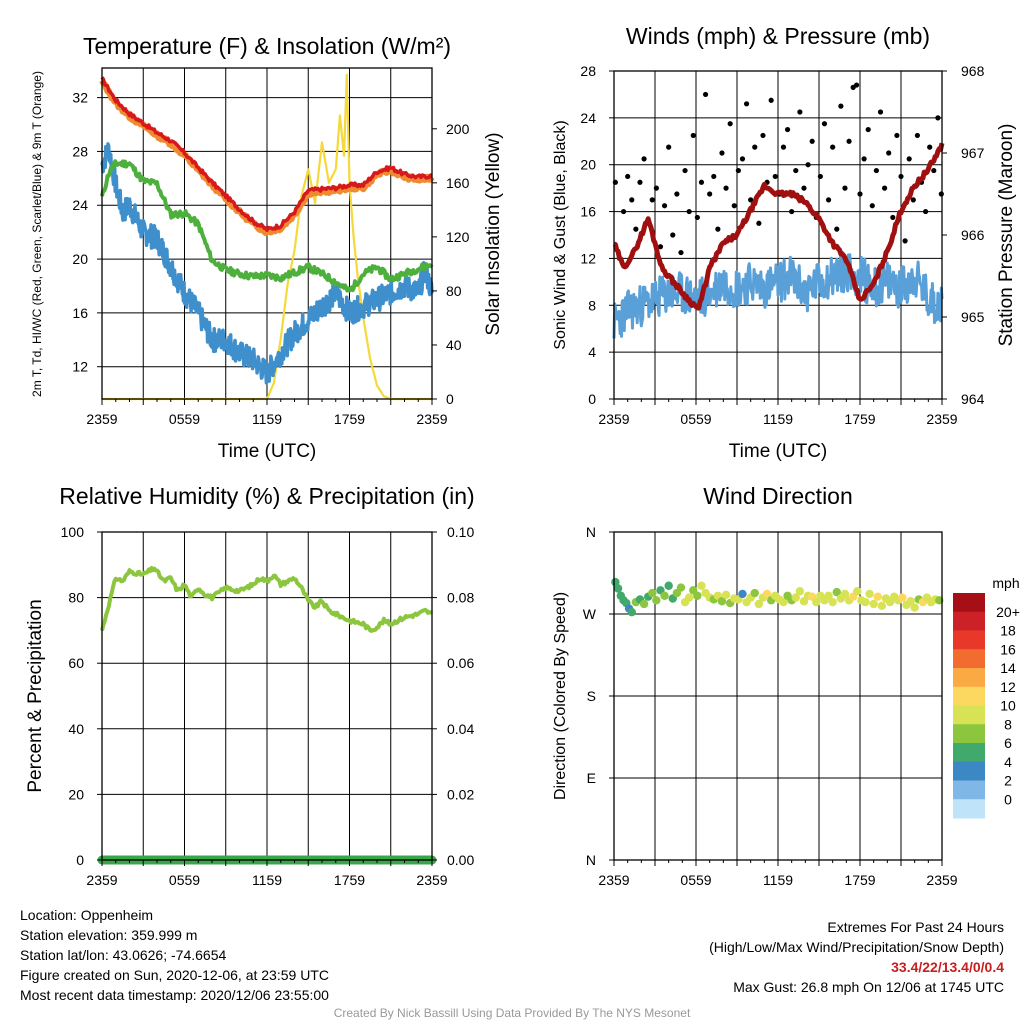 The image size is (1024, 1024). I want to click on station-latlon: Station lat/lon: 43.0626; -74.6654, so click(123, 955).